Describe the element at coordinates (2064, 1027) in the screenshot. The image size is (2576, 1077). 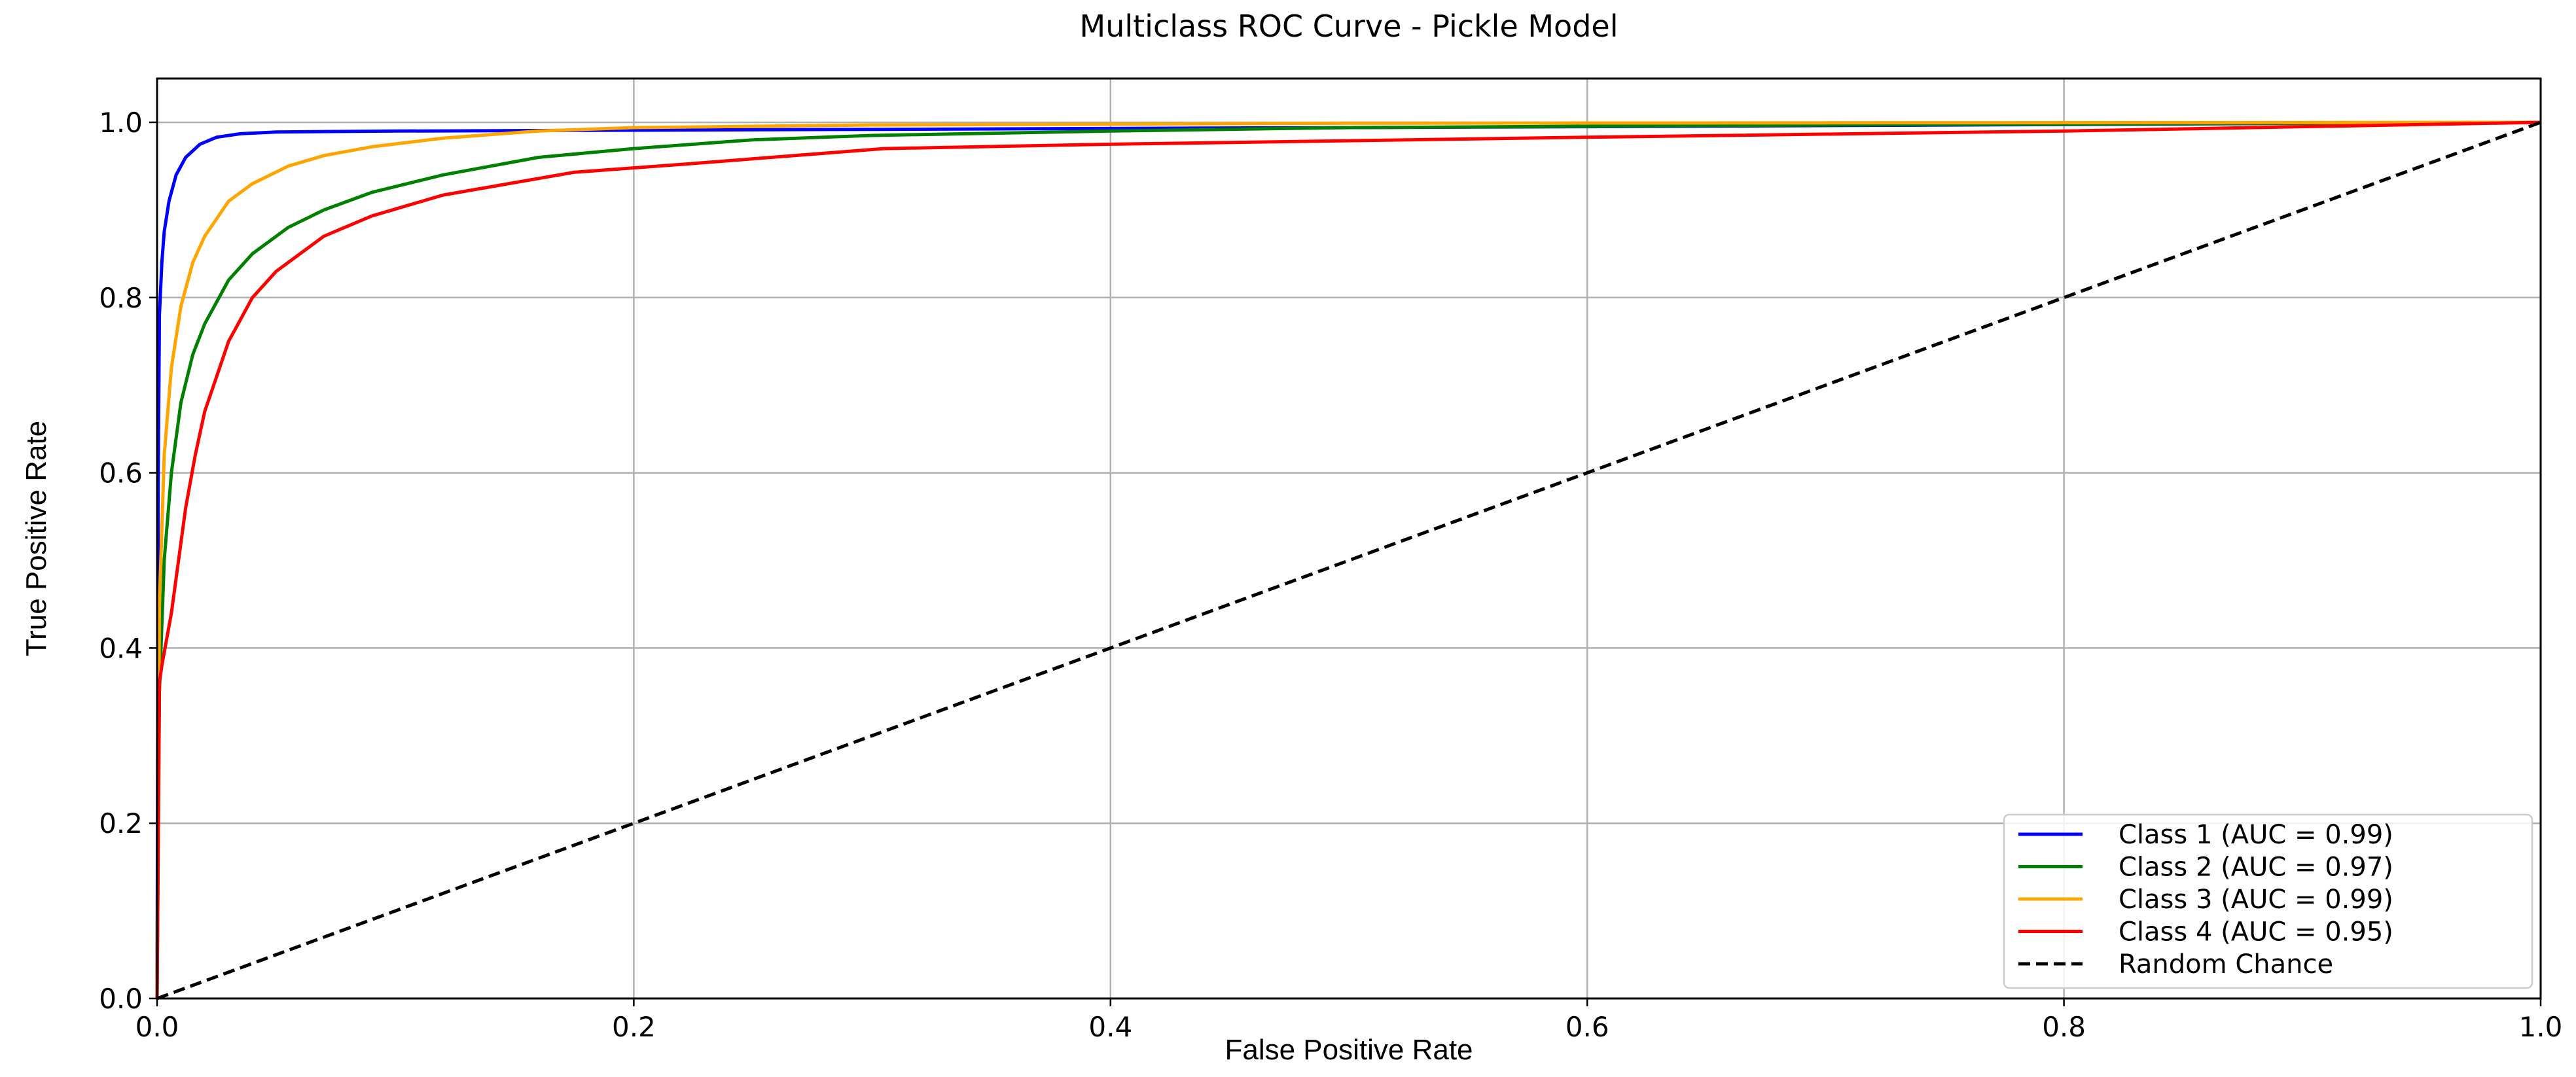
I see `x-tick-label: 0.8` at that location.